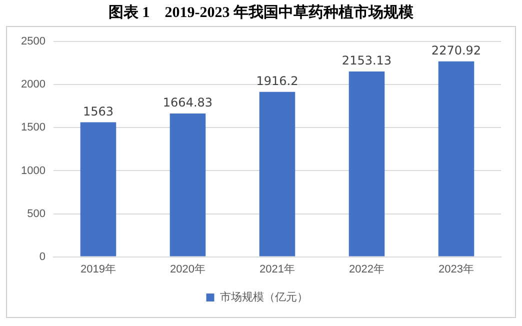 Image resolution: width=522 pixels, height=326 pixels. I want to click on data-label: 2153.13, so click(367, 61).